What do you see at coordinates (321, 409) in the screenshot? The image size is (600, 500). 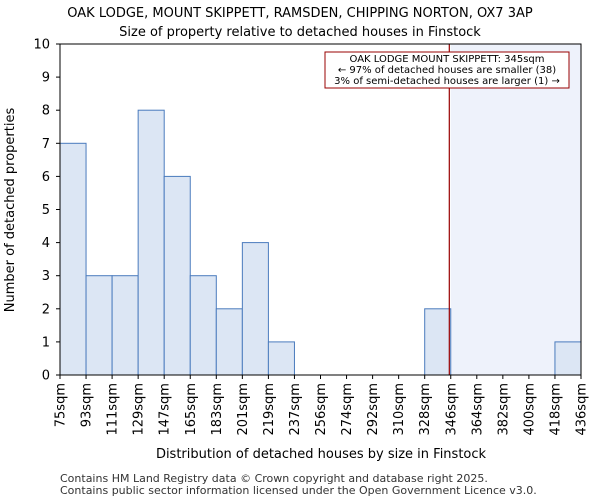 I see `x-tick-label: 256sqm` at bounding box center [321, 409].